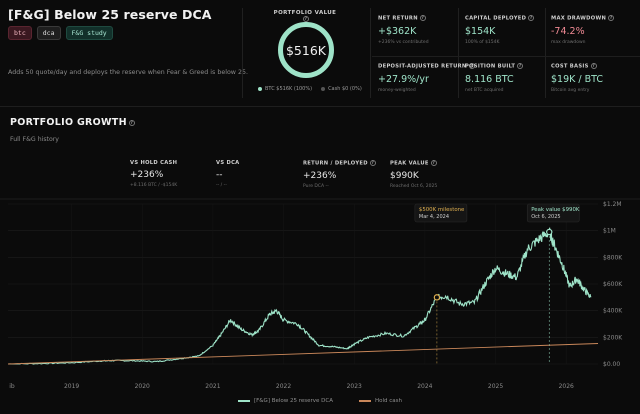 This screenshot has height=414, width=640. I want to click on cash-dot-icon, so click(323, 88).